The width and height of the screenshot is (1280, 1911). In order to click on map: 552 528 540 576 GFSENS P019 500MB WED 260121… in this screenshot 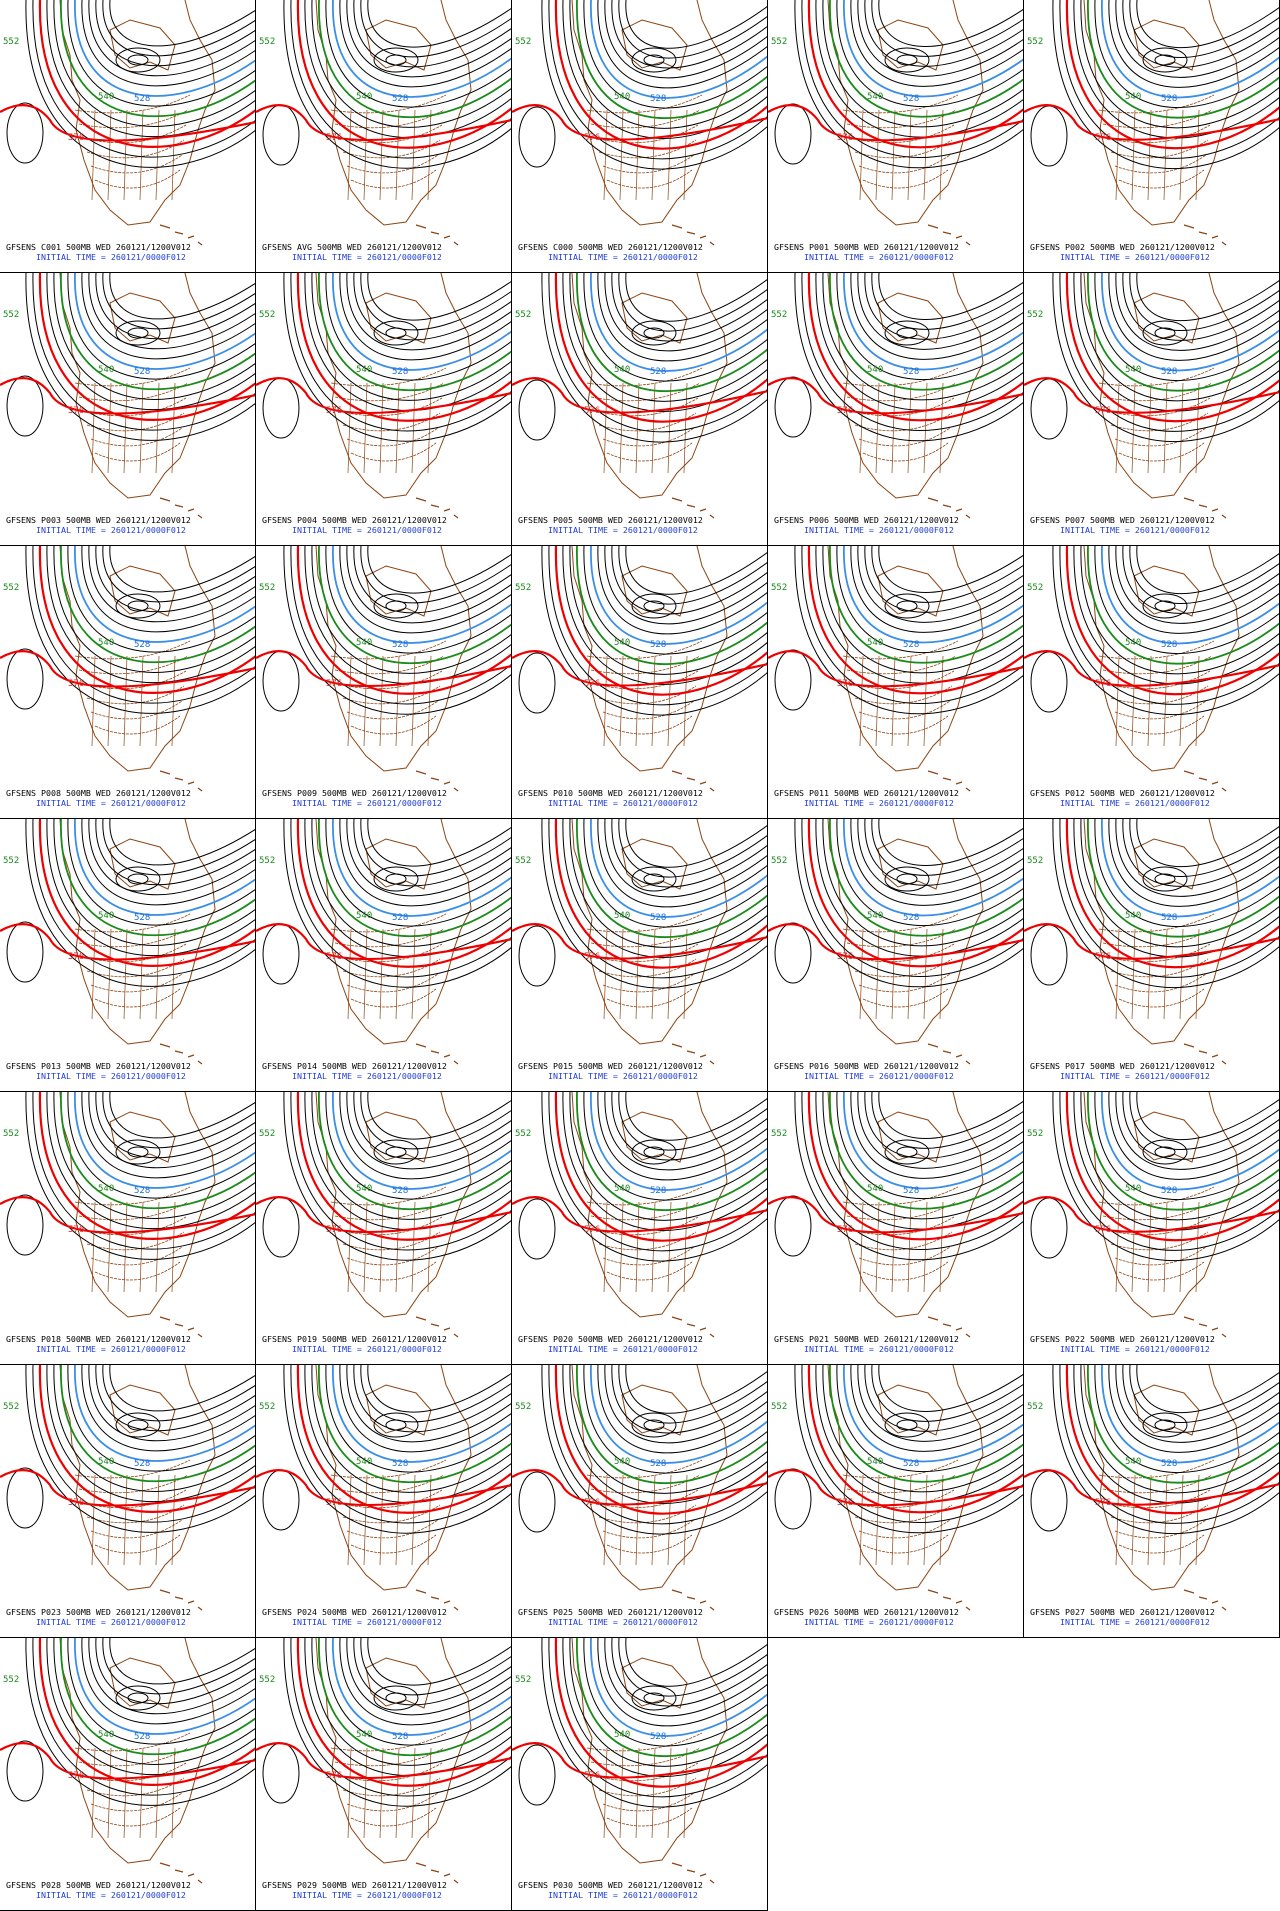, I will do `click(383, 1223)`.